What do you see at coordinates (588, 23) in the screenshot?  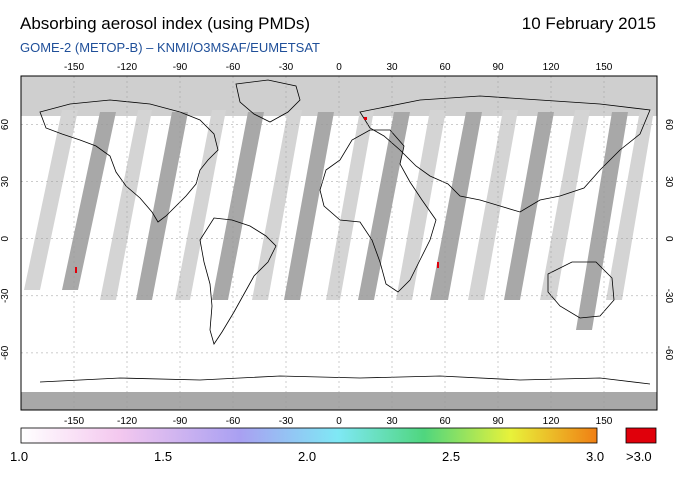 I see `map-date: 10 February 2015` at bounding box center [588, 23].